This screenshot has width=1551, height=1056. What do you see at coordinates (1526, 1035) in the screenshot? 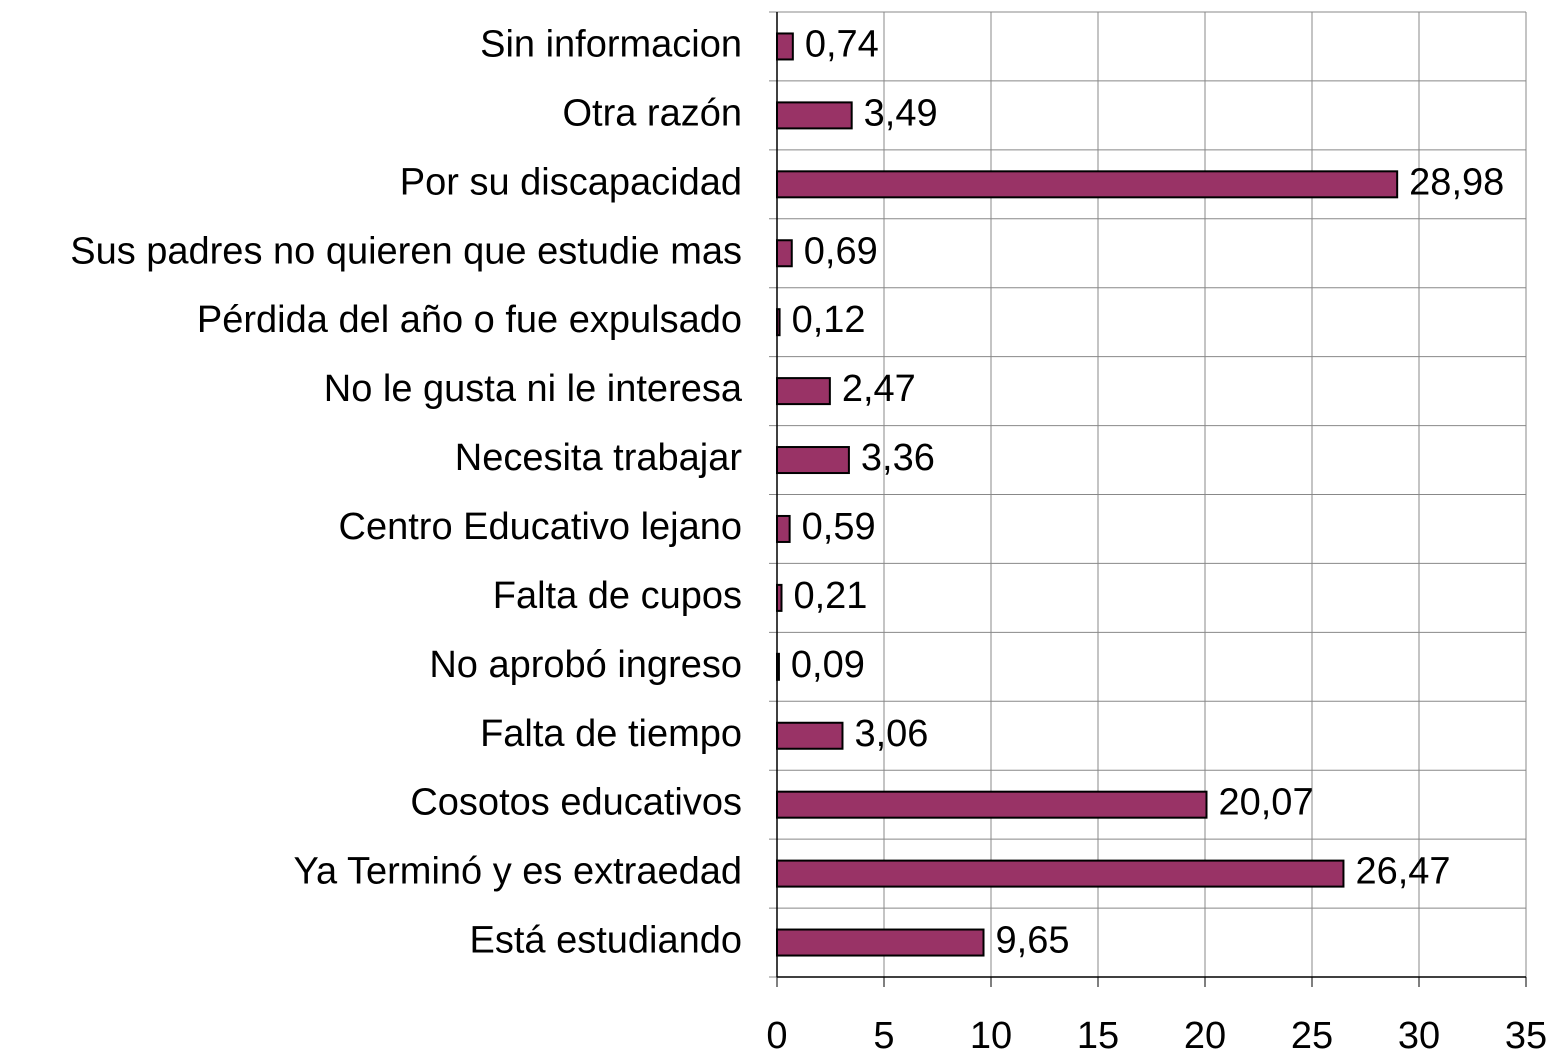
I see `x-tick-label: 35` at bounding box center [1526, 1035].